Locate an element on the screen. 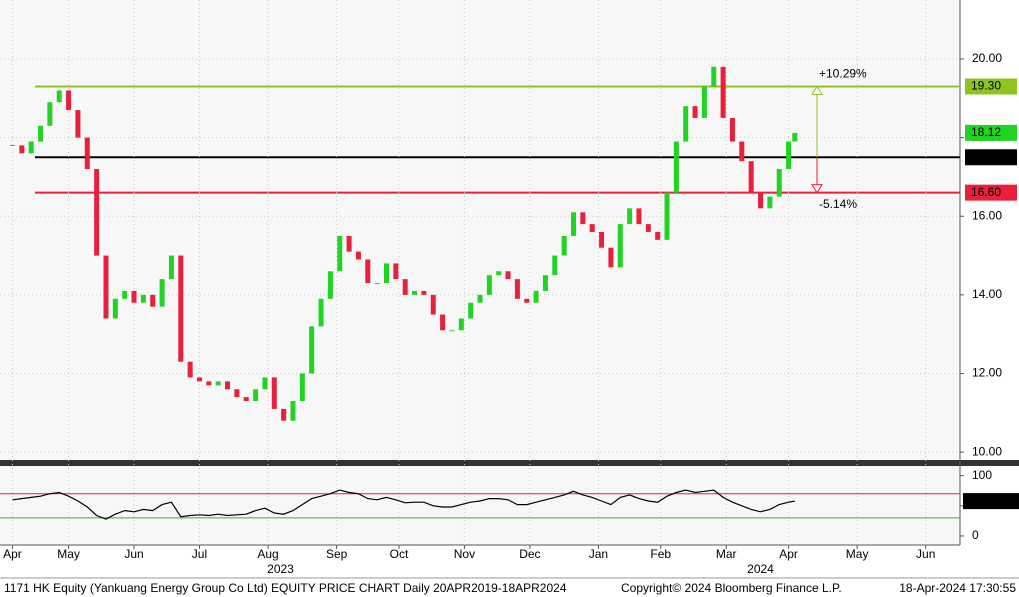 The width and height of the screenshot is (1019, 597). move-annotation: -5.14% is located at coordinates (838, 204).